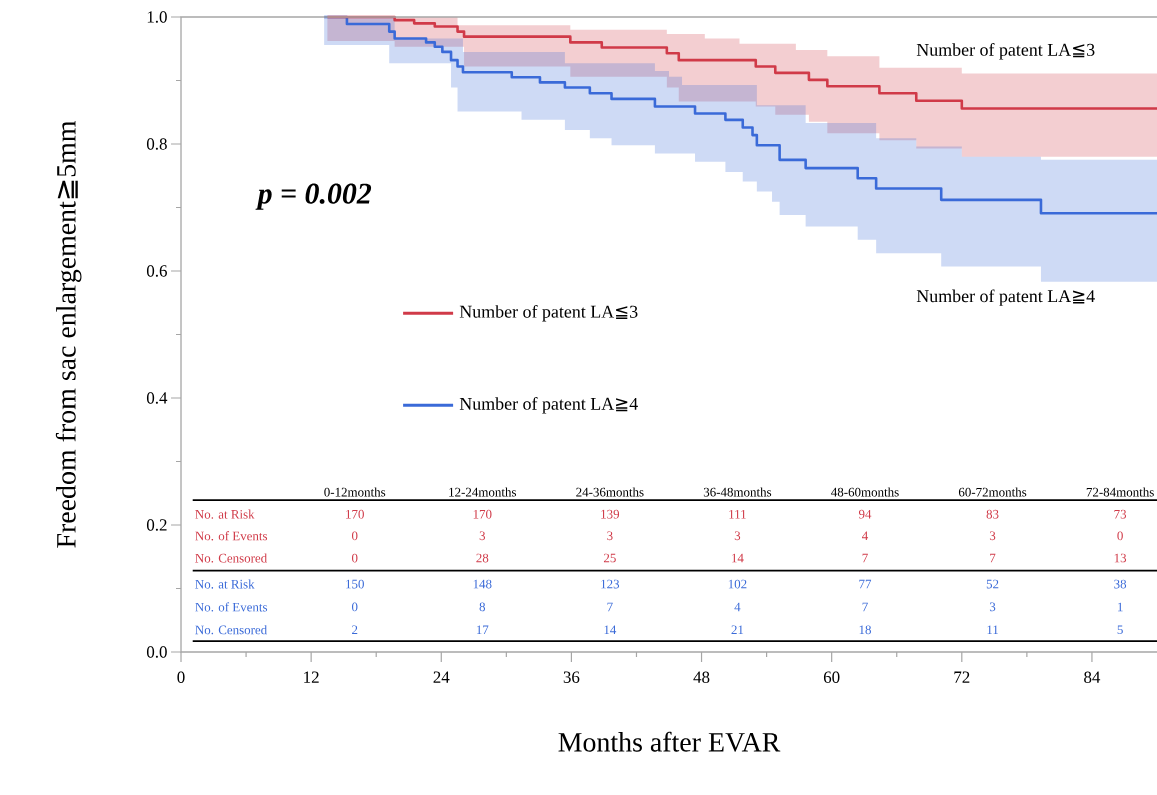  I want to click on annotation: 18, so click(865, 630).